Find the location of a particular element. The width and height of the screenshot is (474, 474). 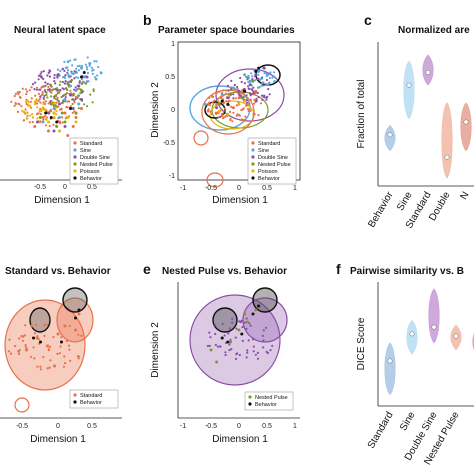

panel-b-legend-box is located at coordinates (272, 161).